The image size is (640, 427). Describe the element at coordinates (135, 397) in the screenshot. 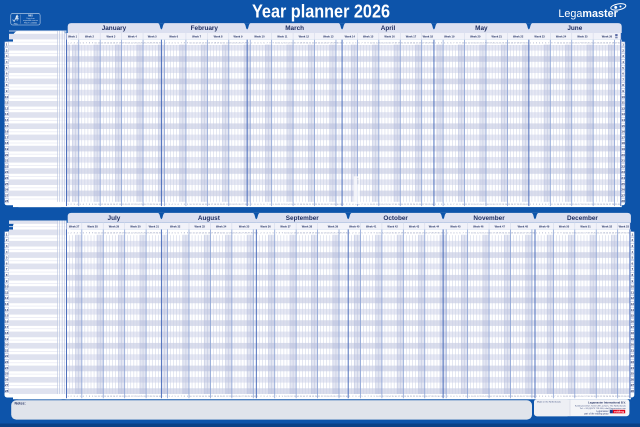

I see `svg-text: 23` at that location.